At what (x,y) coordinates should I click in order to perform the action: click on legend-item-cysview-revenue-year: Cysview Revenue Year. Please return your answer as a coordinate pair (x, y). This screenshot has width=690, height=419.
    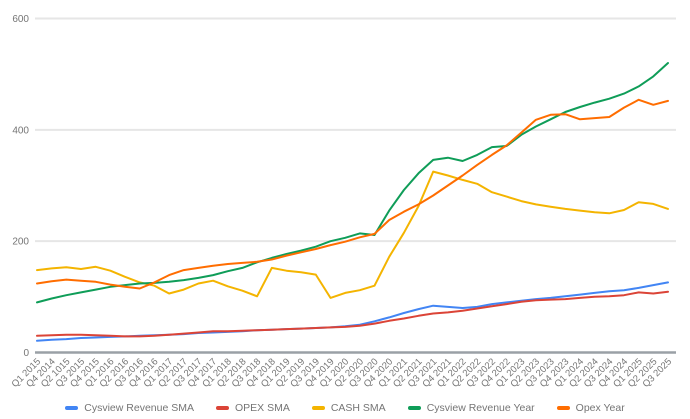
    Looking at the image, I should click on (471, 408).